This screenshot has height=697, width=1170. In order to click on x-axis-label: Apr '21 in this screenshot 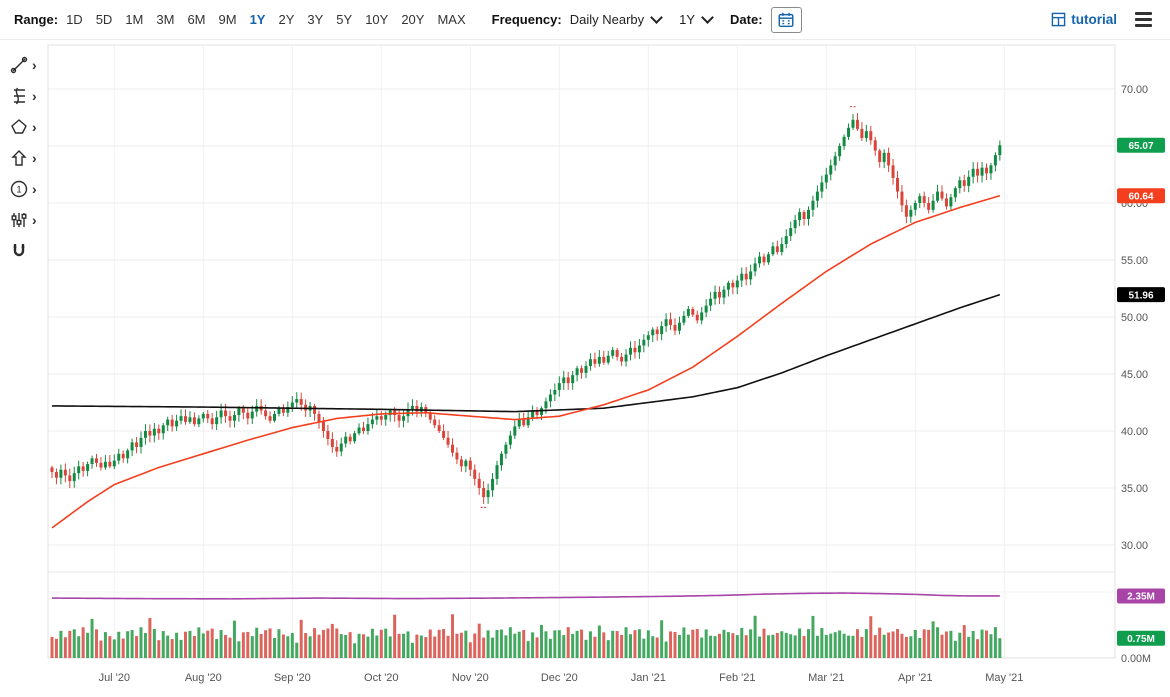, I will do `click(915, 678)`.